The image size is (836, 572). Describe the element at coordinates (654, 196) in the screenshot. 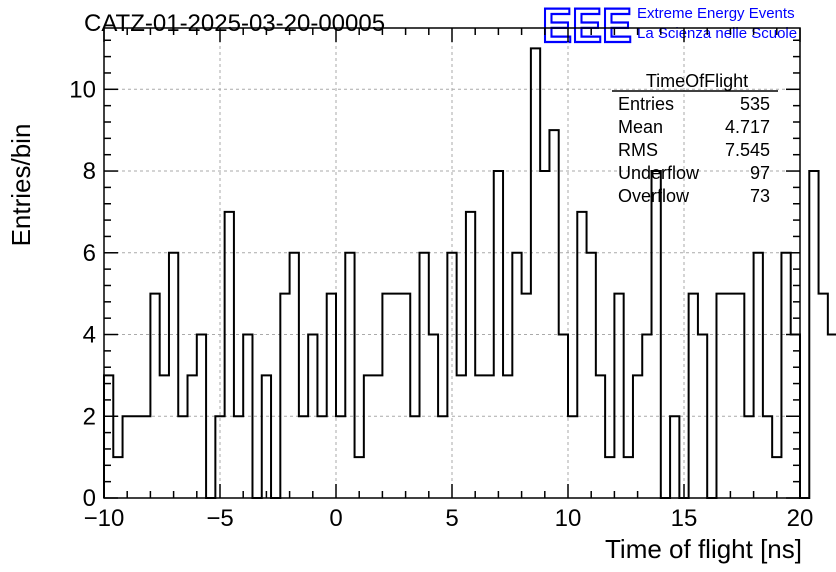

I see `stats-label: Overflow` at that location.